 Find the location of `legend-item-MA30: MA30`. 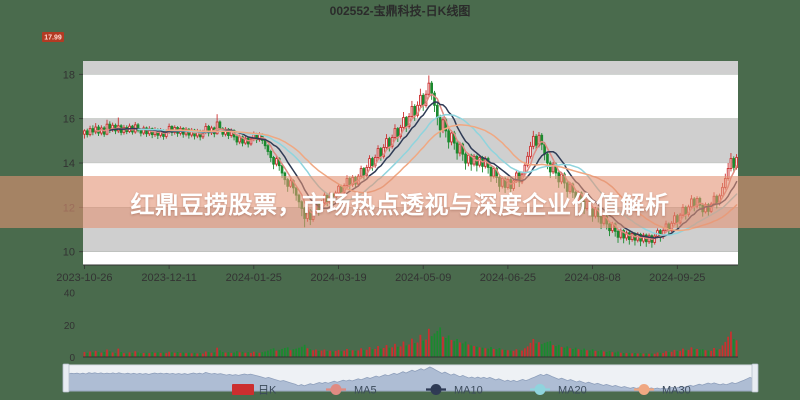

legend-item-MA30: MA30 is located at coordinates (662, 390).